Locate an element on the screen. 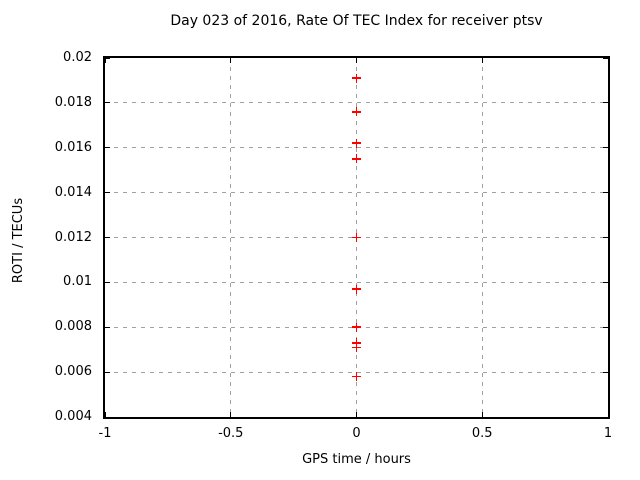 The height and width of the screenshot is (480, 640). y-tick-label: 0.004 is located at coordinates (73, 416).